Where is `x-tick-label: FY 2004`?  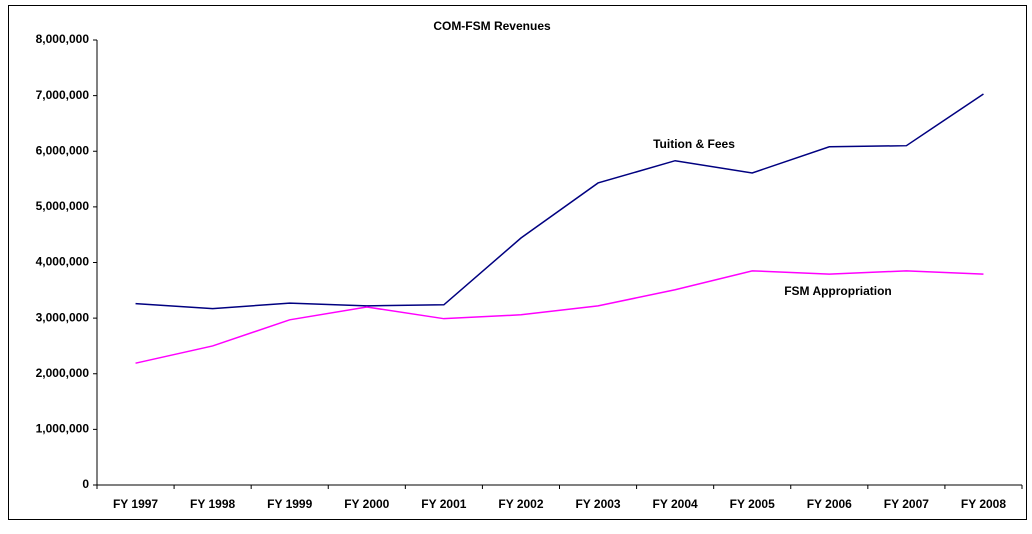
x-tick-label: FY 2004 is located at coordinates (675, 504).